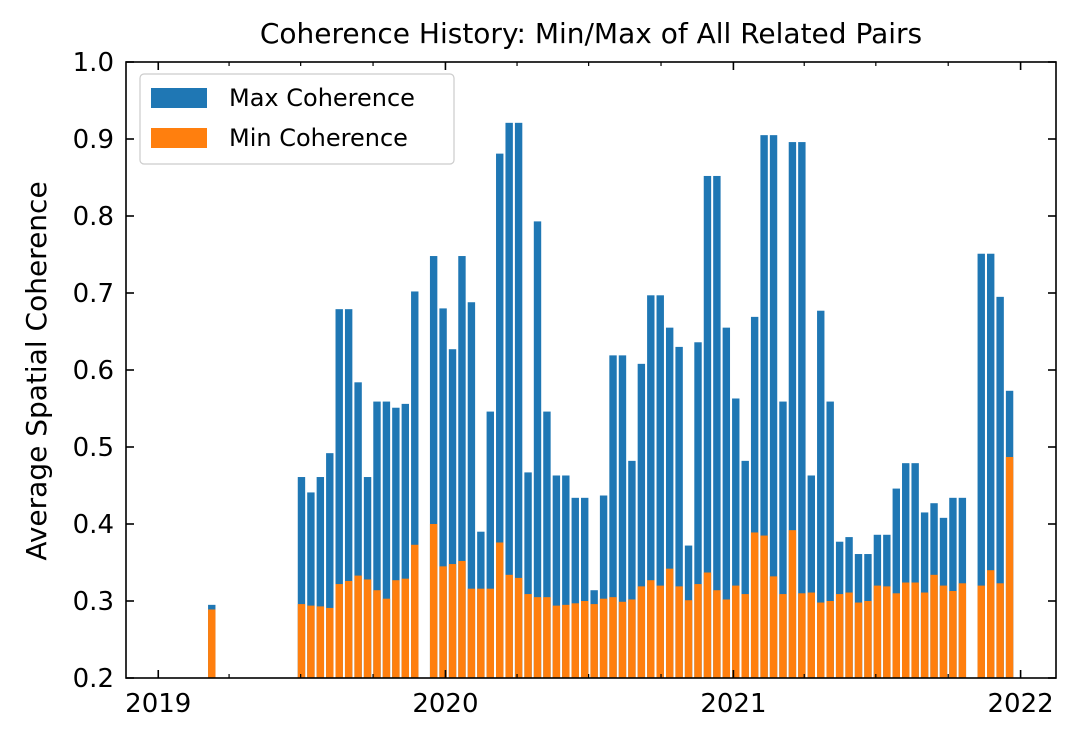  Describe the element at coordinates (179, 138) in the screenshot. I see `legend-swatch` at that location.